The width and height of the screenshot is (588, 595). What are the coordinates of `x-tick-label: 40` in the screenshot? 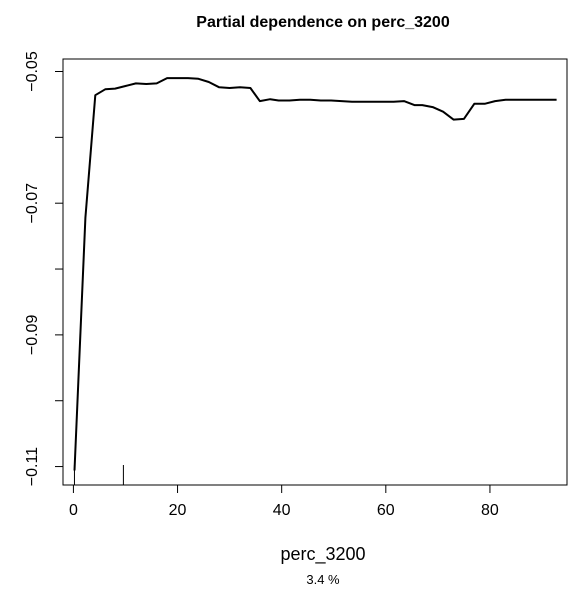 It's located at (282, 510).